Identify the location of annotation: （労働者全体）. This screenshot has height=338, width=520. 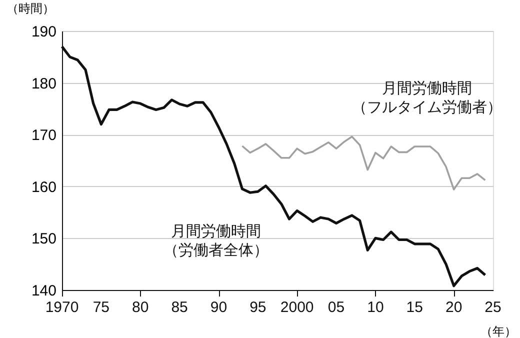
(216, 250).